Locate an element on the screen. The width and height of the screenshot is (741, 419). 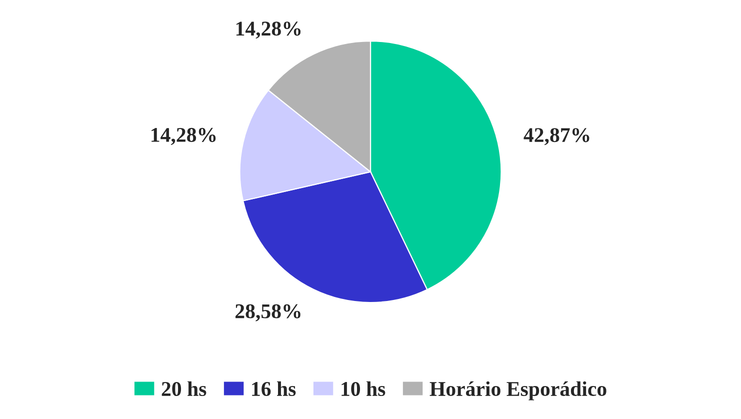
legend-label: 16 hs is located at coordinates (274, 388).